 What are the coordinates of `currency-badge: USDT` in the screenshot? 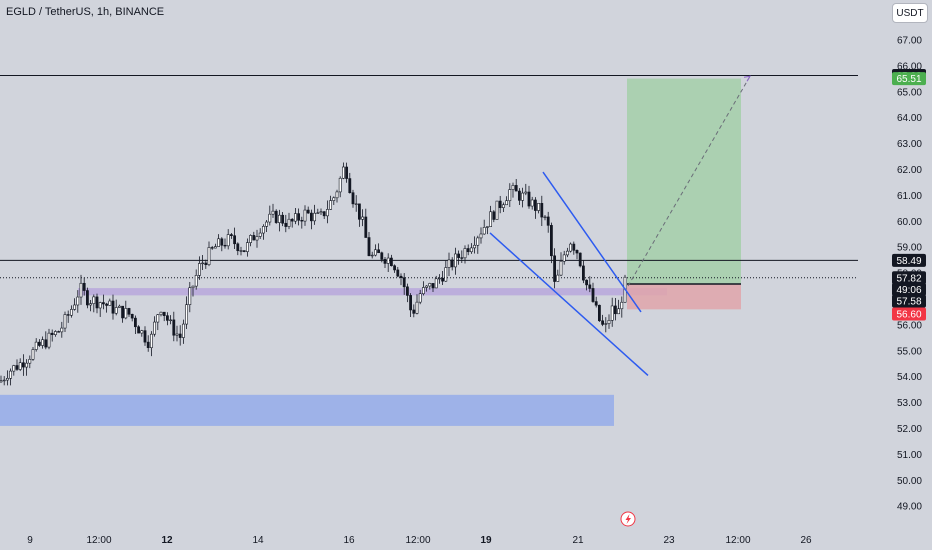 It's located at (910, 13).